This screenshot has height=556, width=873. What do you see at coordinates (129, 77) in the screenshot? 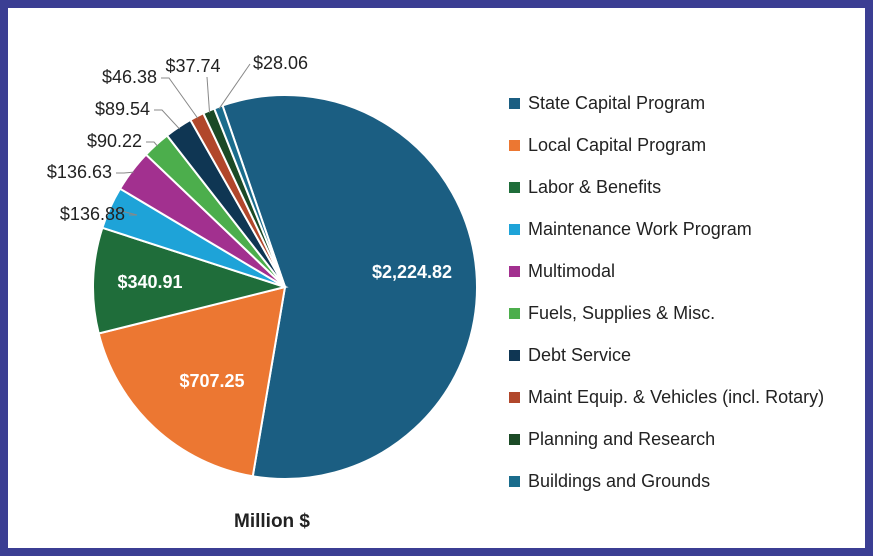
I see `data-label: $46.38` at bounding box center [129, 77].